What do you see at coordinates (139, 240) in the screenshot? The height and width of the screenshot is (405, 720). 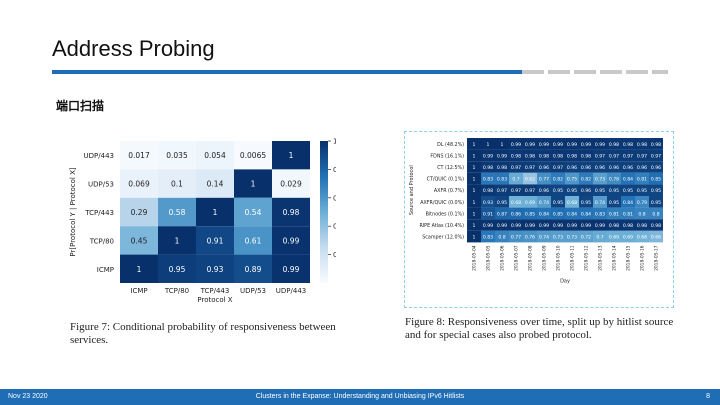 I see `cell-value-label: 0.45` at bounding box center [139, 240].